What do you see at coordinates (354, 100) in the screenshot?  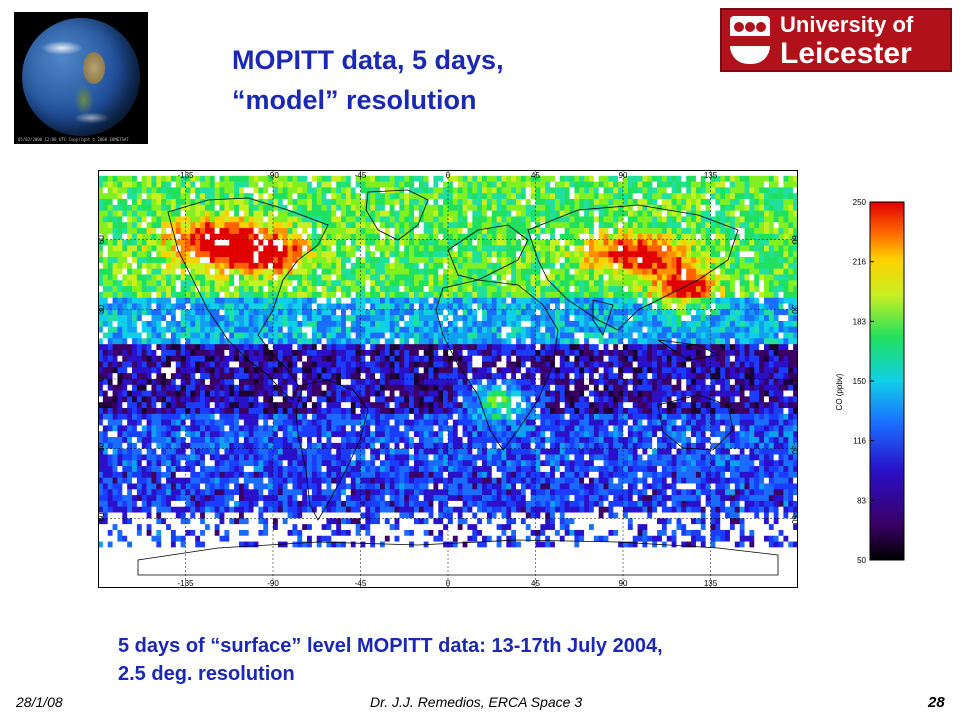 I see `slide-title-line-2: “model” resolution` at bounding box center [354, 100].